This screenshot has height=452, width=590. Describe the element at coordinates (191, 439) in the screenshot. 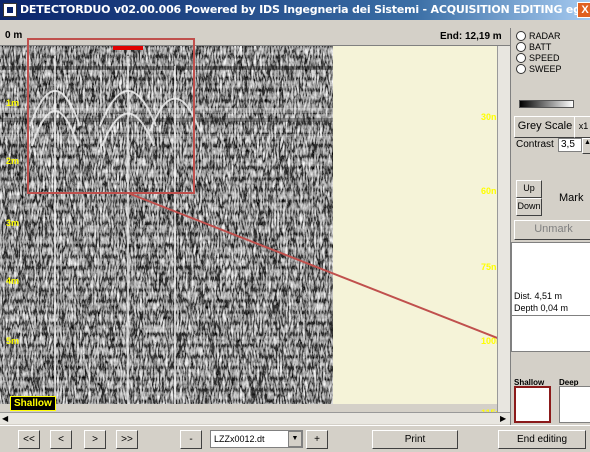

I see `zoom-out-button: -` at that location.